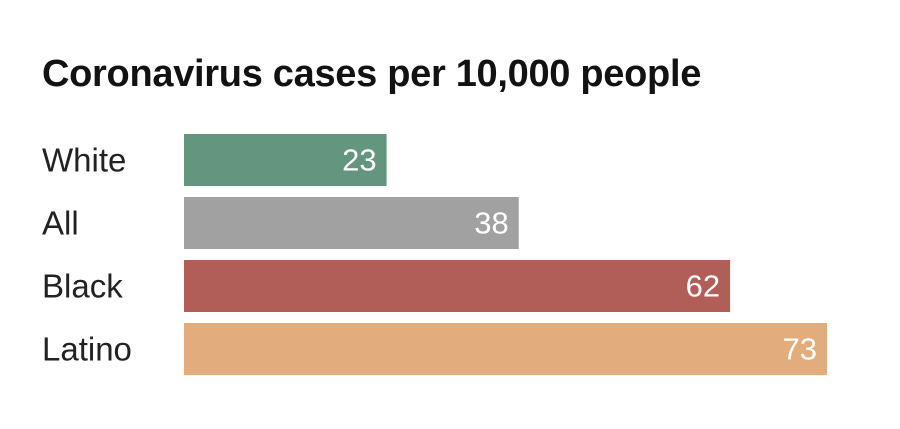  I want to click on category-label-black: Black, so click(82, 286).